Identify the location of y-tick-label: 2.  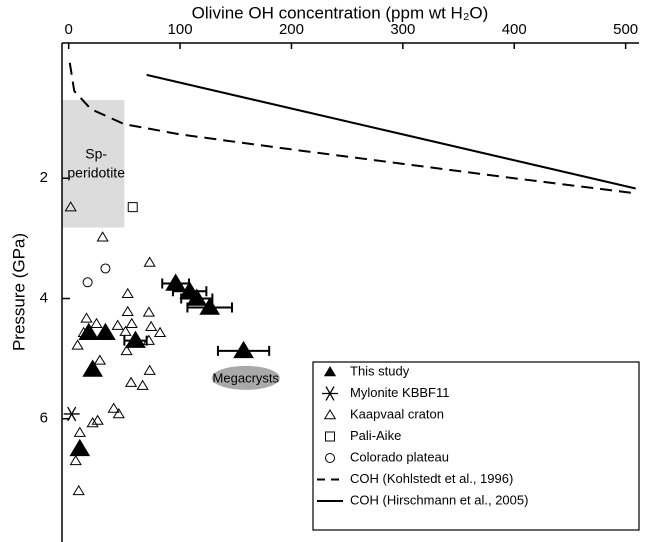
(44, 177).